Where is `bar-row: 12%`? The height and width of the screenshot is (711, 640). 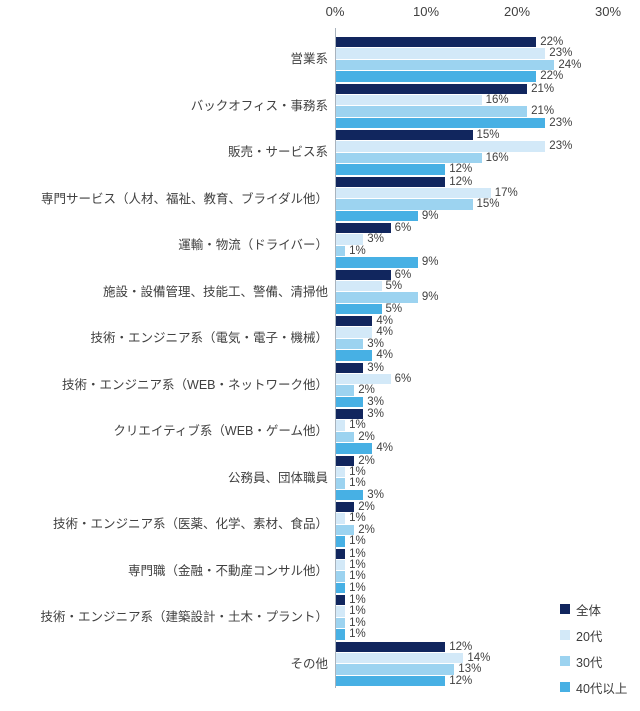
bar-row: 12% is located at coordinates (488, 647).